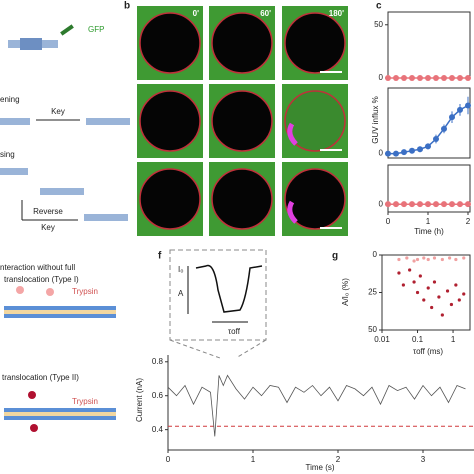 The image size is (474, 474). What do you see at coordinates (14, 171) in the screenshot?
I see `membrane` at bounding box center [14, 171].